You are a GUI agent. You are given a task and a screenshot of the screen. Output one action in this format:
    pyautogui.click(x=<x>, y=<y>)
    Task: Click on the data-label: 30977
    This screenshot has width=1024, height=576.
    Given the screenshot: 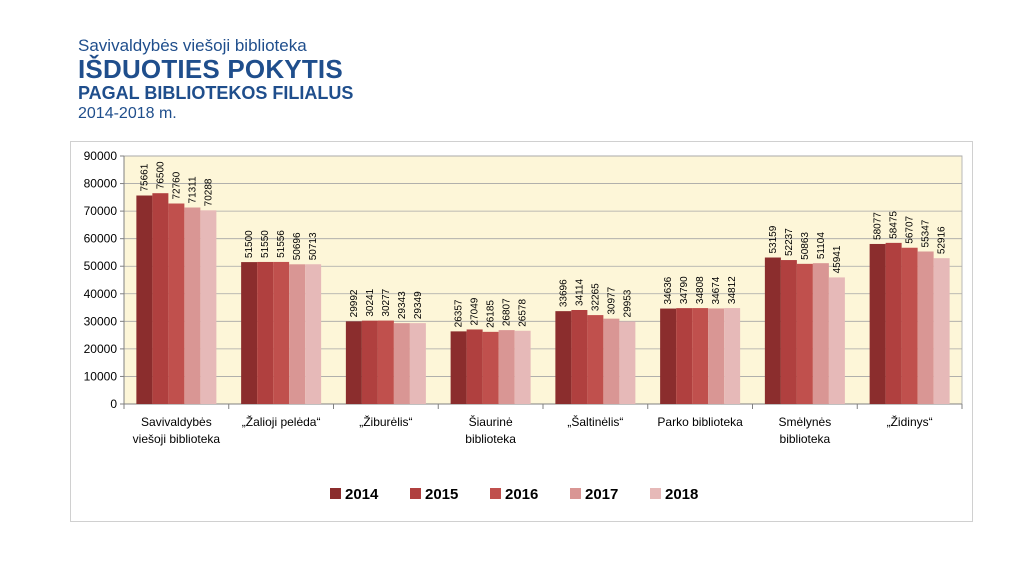 What is the action you would take?
    pyautogui.click(x=611, y=300)
    